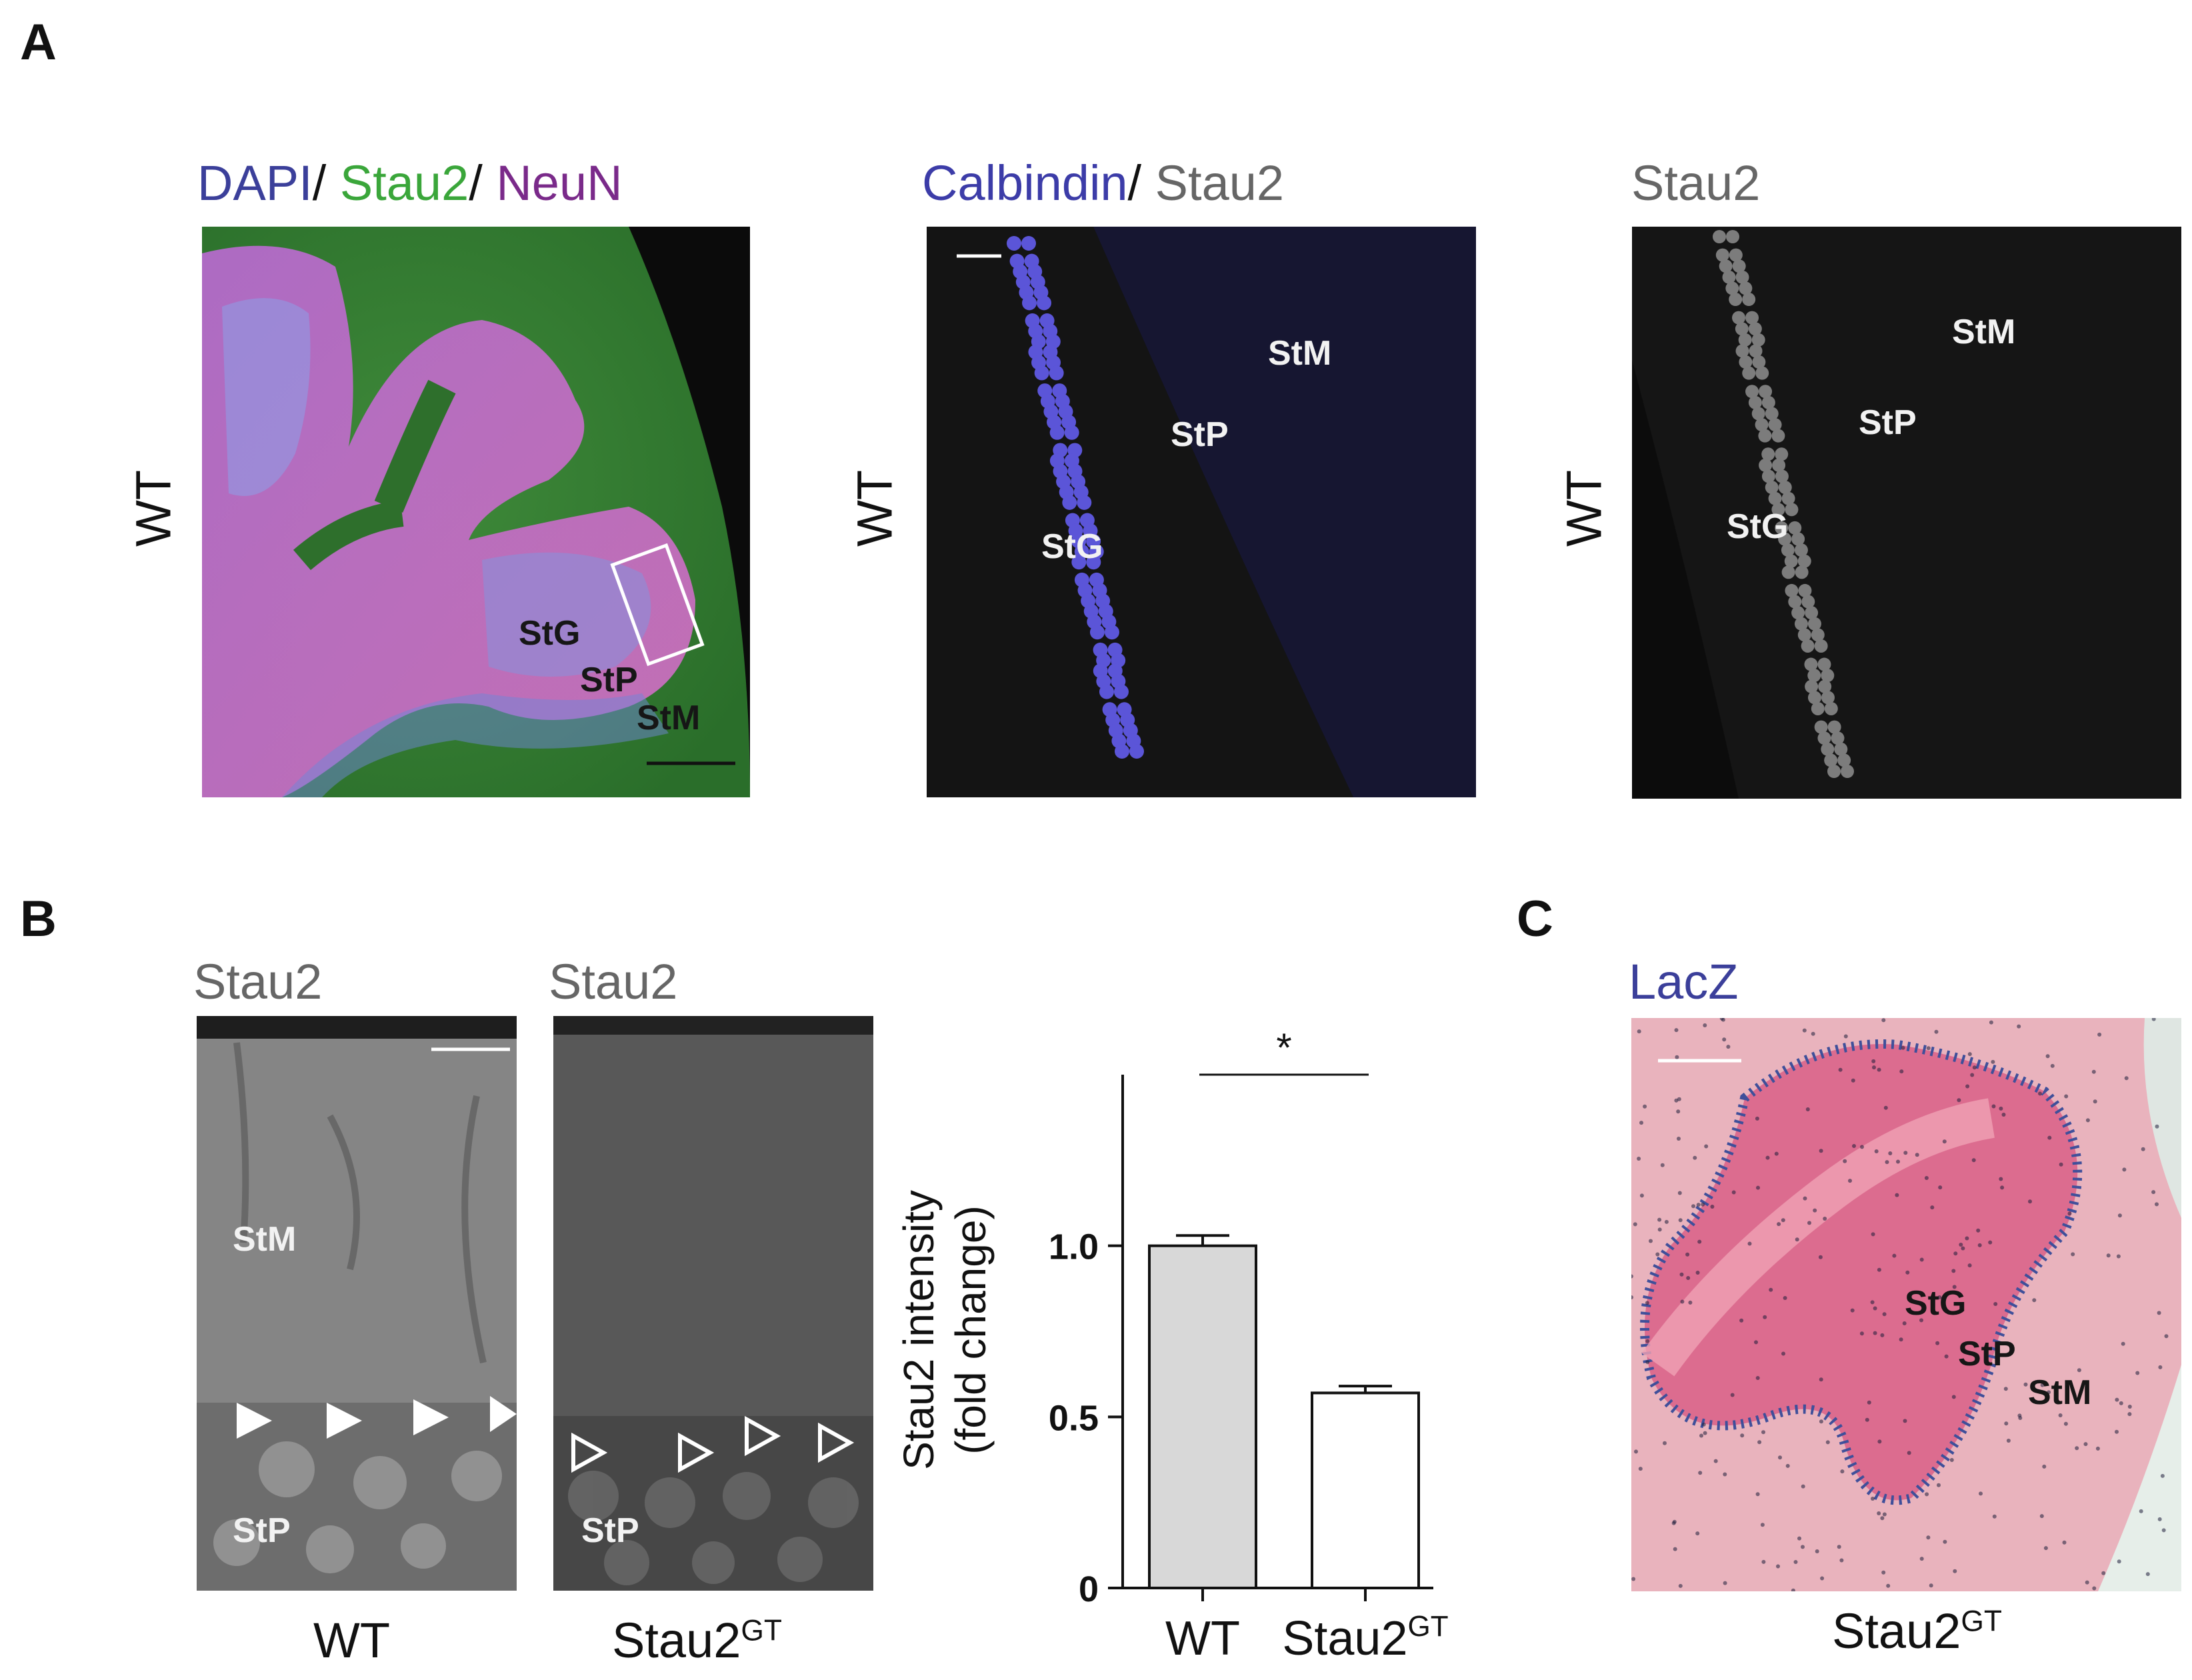 This screenshot has width=2192, height=1680. I want to click on purkinje-cells, so click(1783, 504).